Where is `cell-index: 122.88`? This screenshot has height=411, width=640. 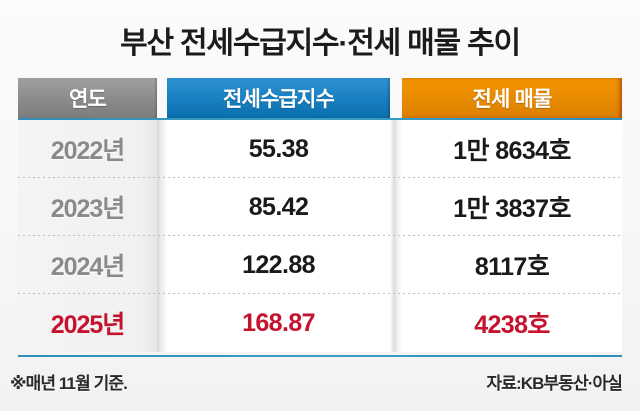 cell-index: 122.88 is located at coordinates (278, 265).